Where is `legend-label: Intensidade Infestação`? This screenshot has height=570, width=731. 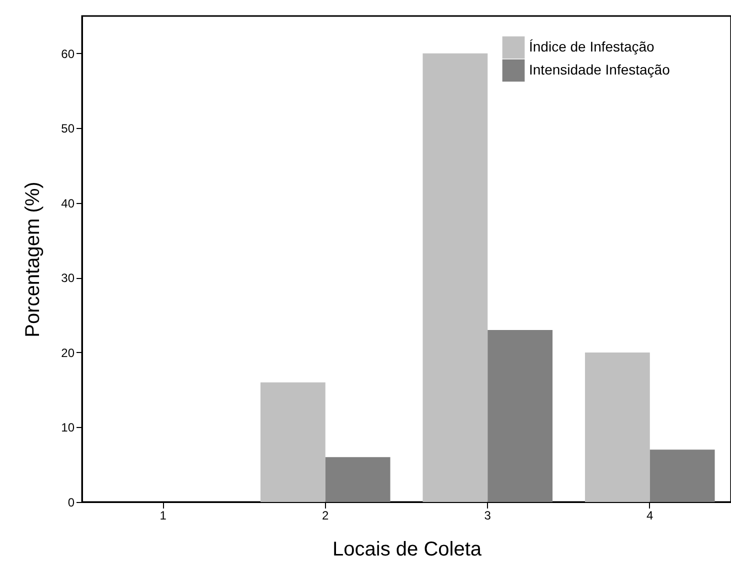
legend-label: Intensidade Infestação is located at coordinates (599, 70).